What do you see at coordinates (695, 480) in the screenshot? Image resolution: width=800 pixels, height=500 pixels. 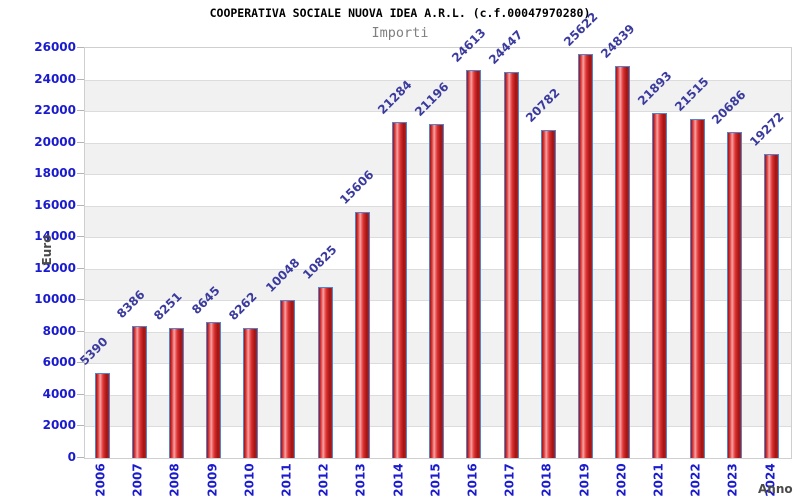 I see `x-tick-label: 2022` at bounding box center [695, 480].